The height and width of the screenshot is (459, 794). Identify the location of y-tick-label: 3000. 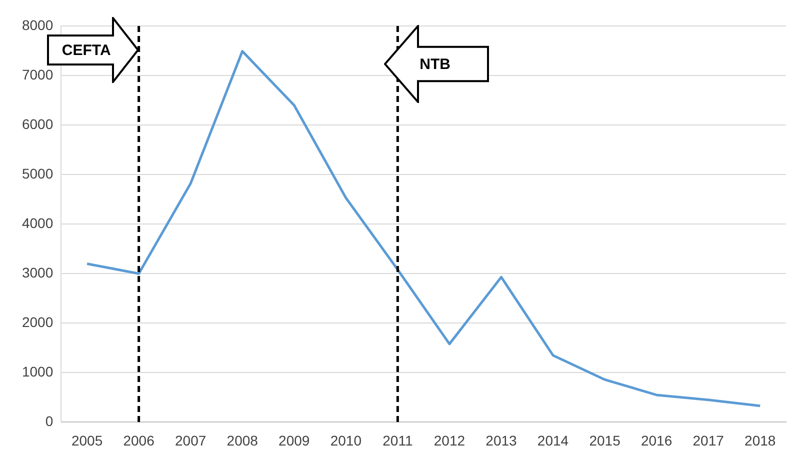
(38, 272).